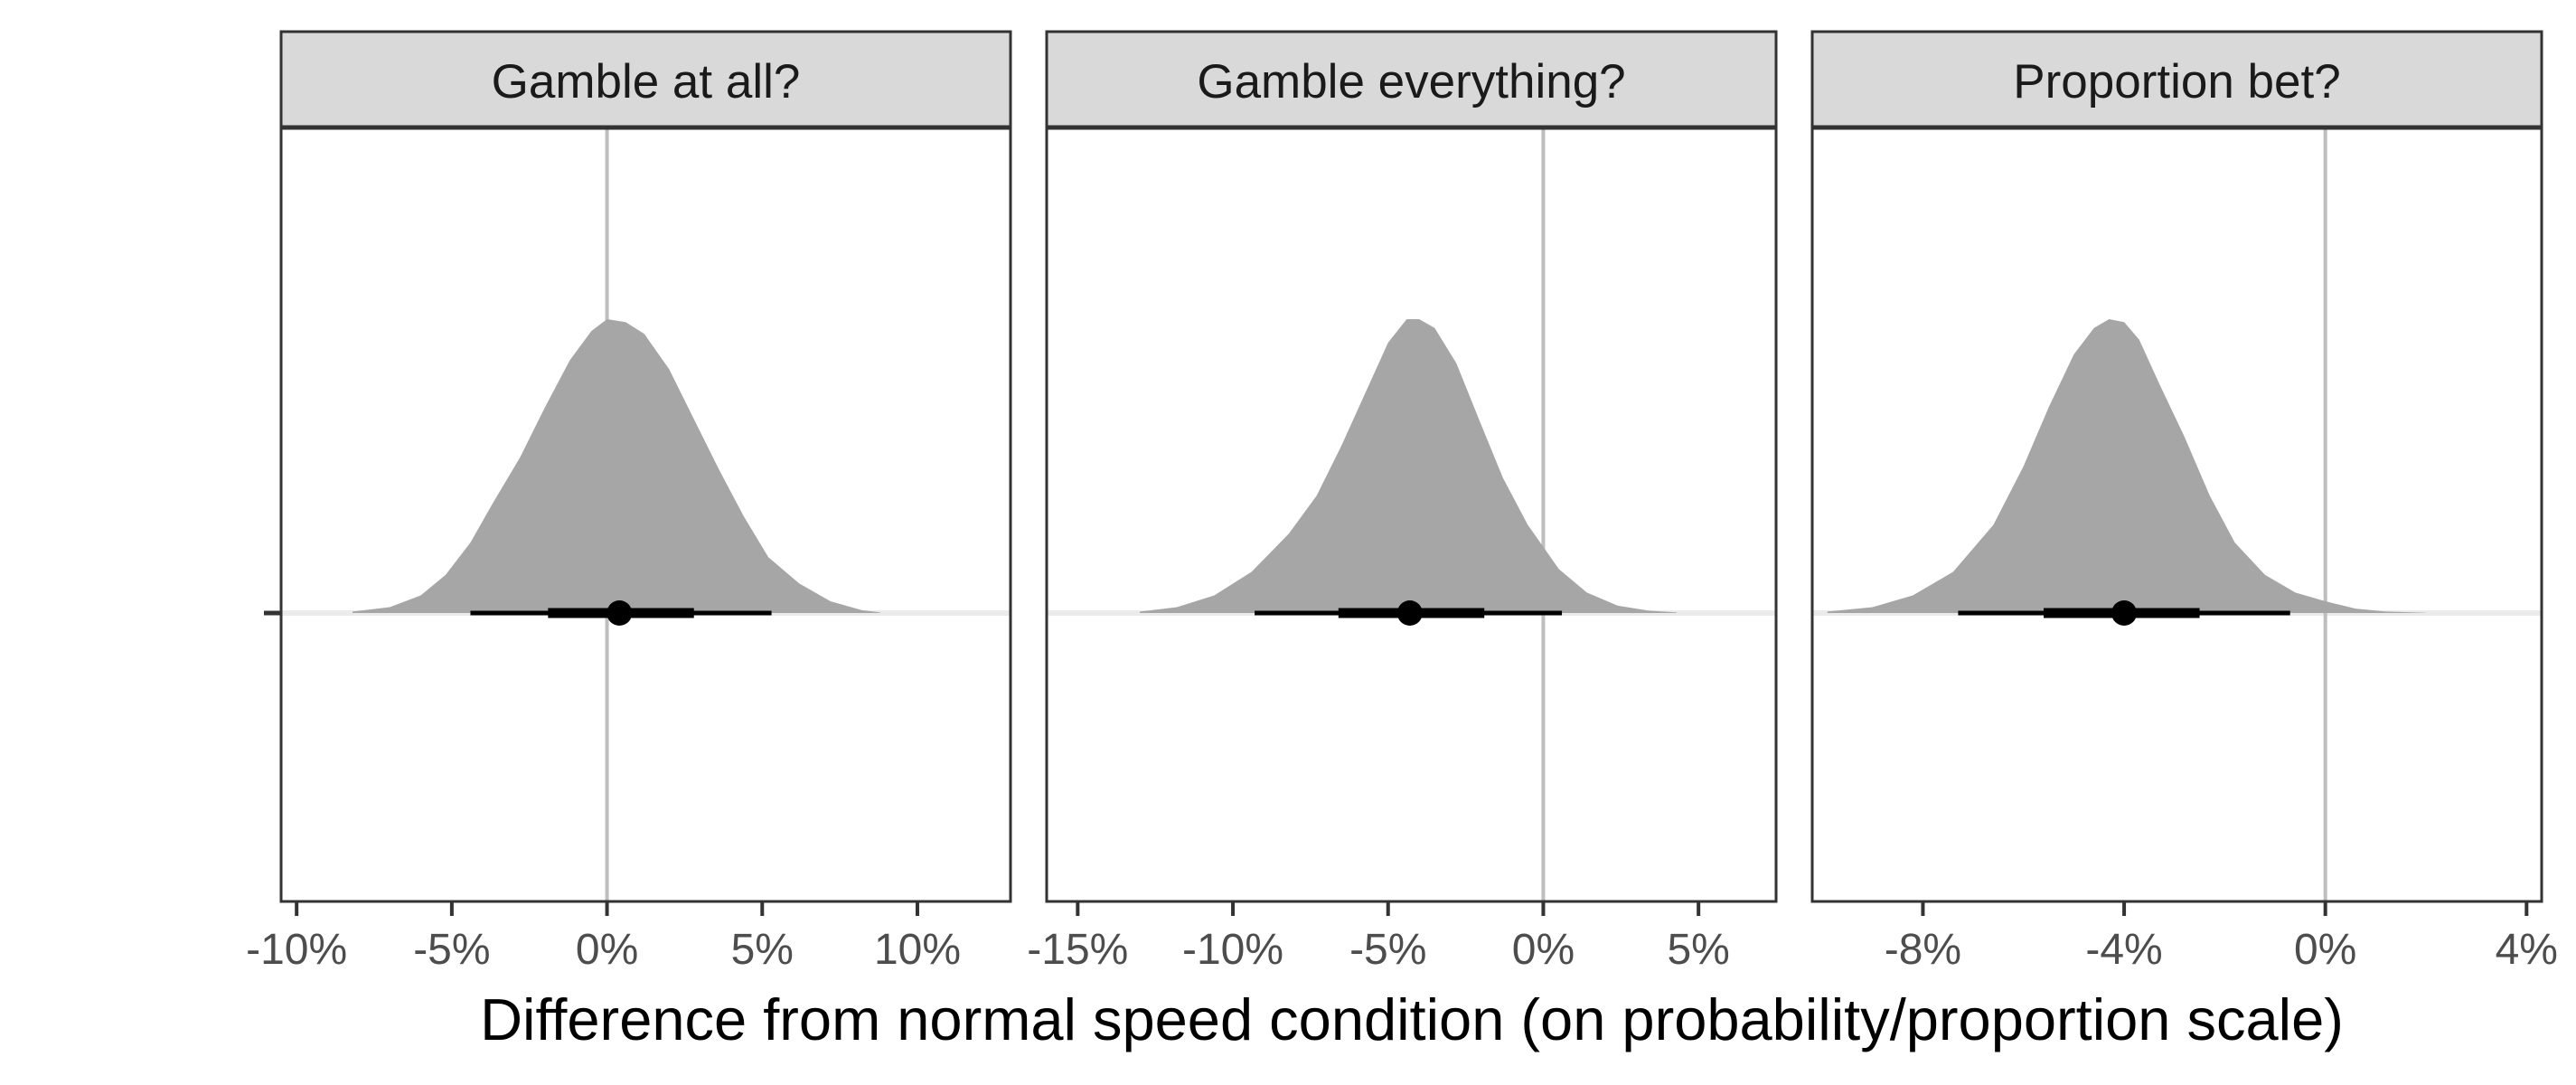 The width and height of the screenshot is (2576, 1085). Describe the element at coordinates (1078, 950) in the screenshot. I see `x-tick-label: -15%` at that location.